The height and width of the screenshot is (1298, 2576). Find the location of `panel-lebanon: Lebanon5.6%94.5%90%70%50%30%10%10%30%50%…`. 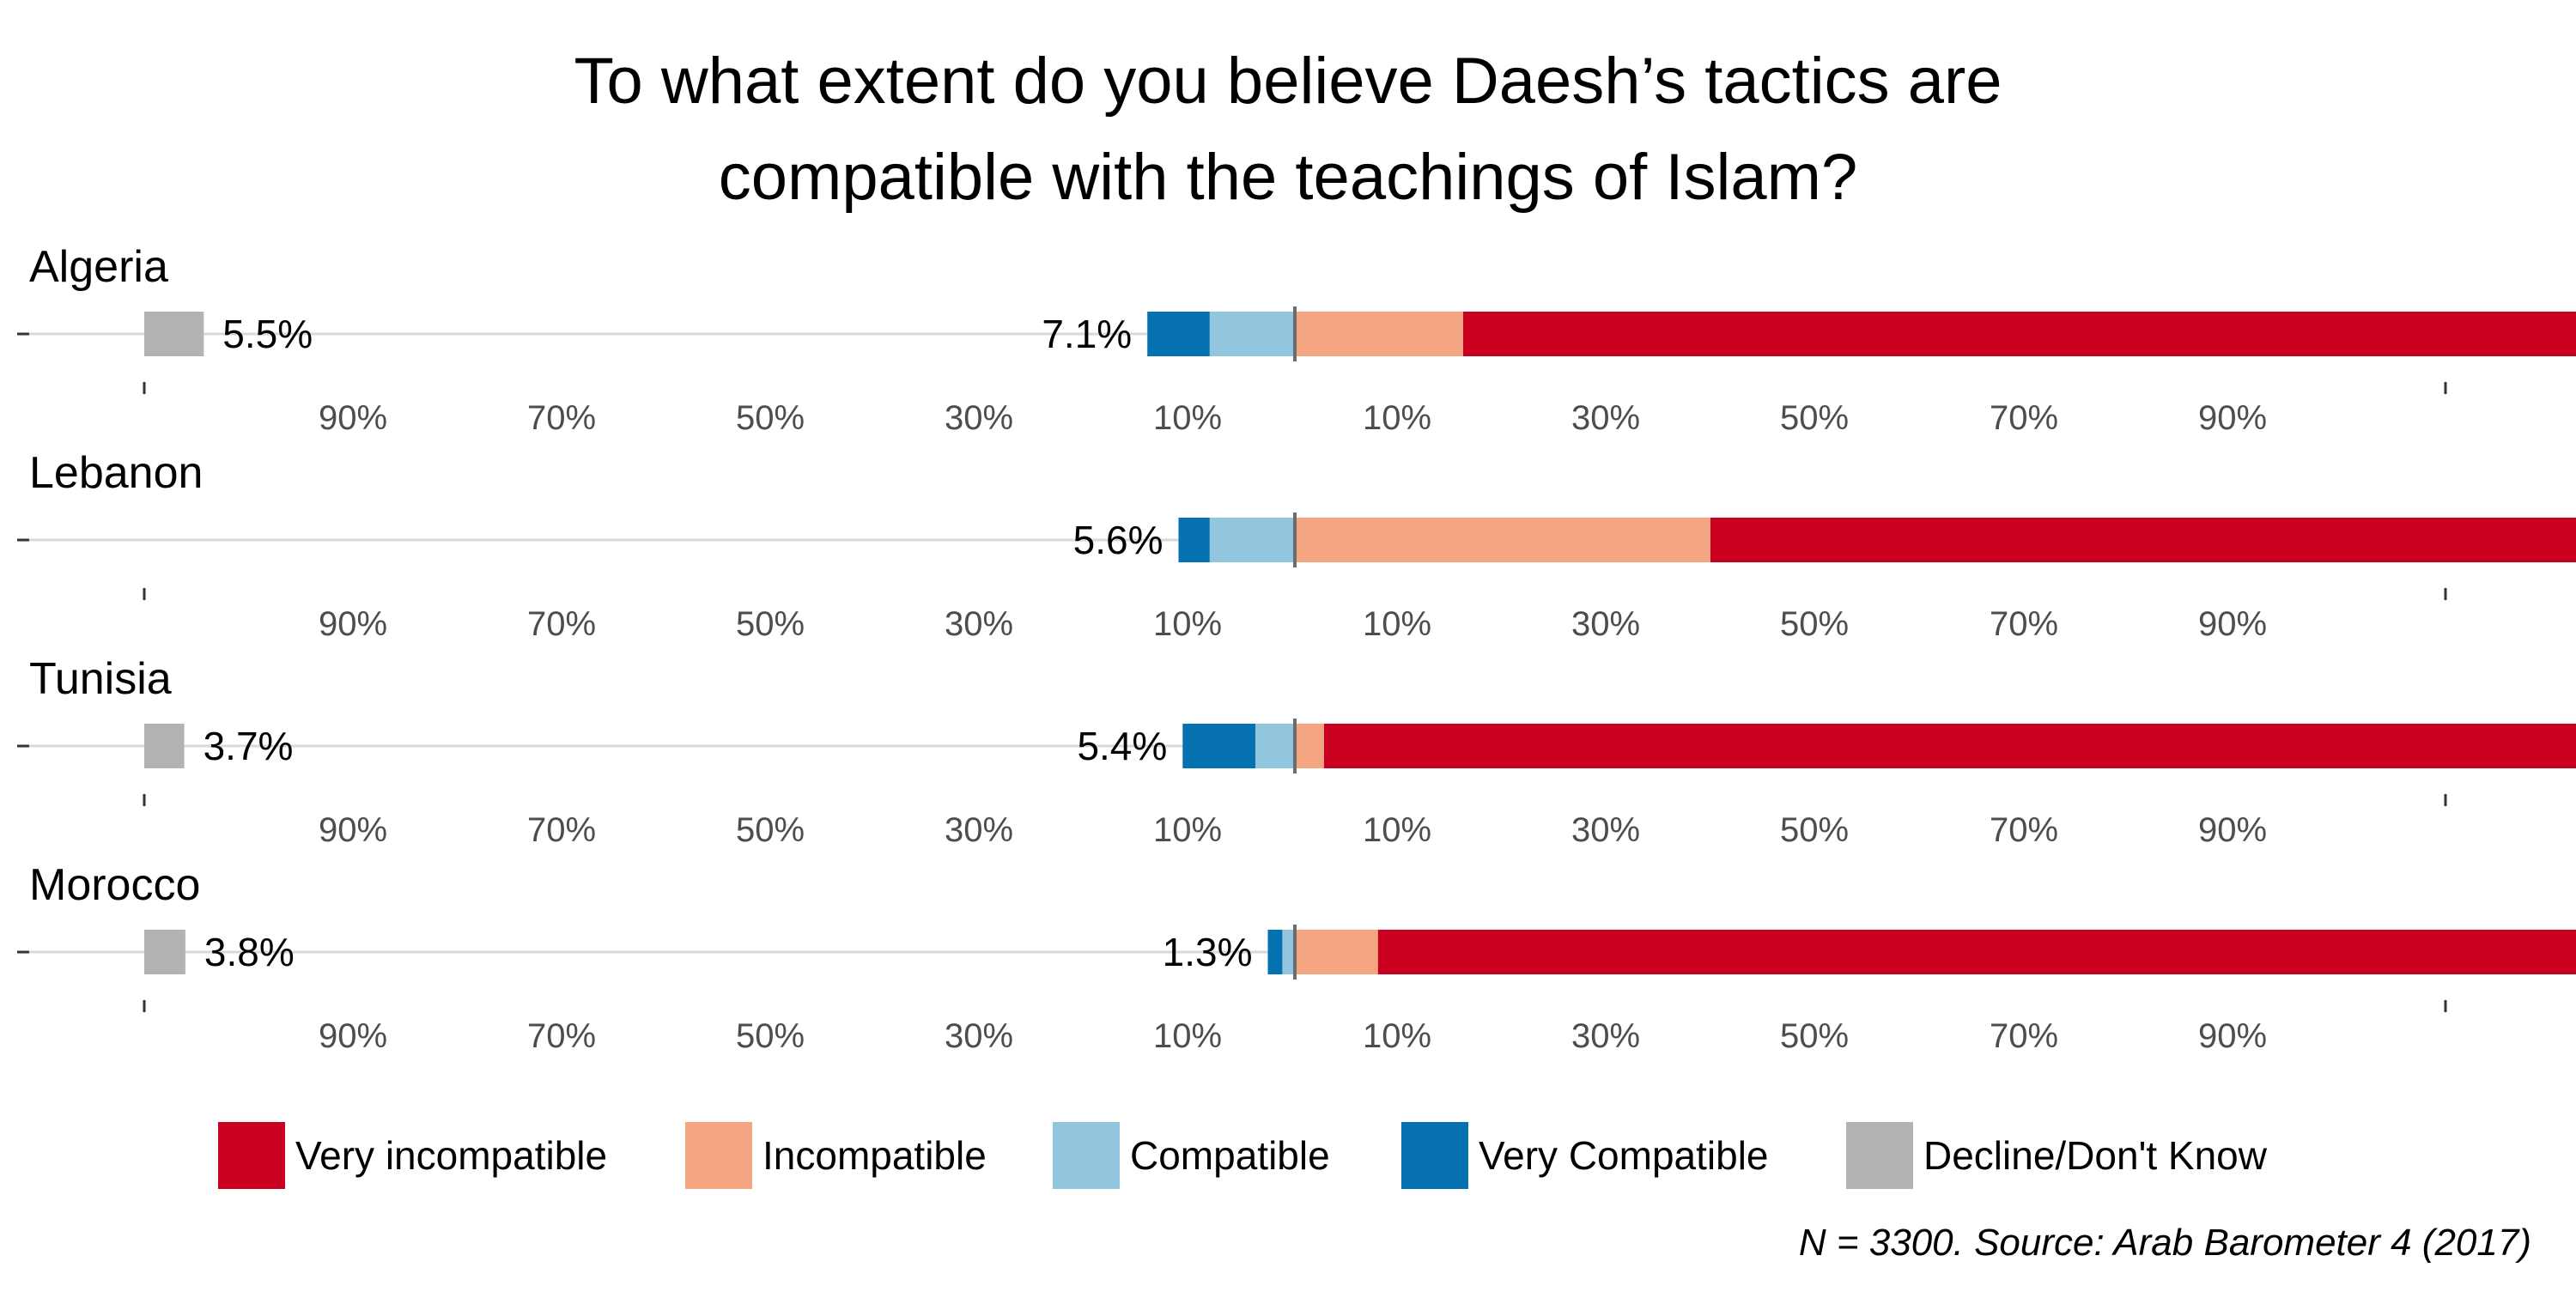

panel-lebanon: Lebanon5.6%94.5%90%70%50%30%10%10%30%50%… is located at coordinates (1297, 546).